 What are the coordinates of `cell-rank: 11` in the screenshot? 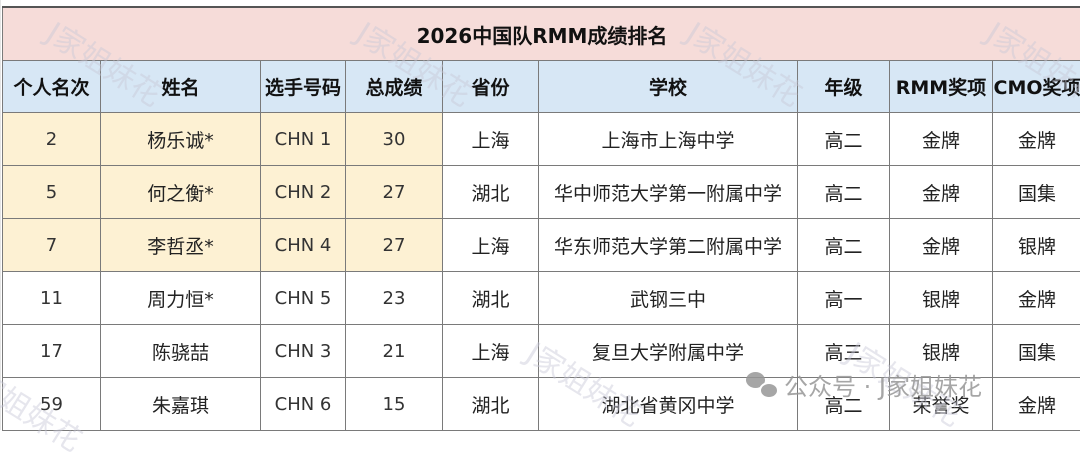 It's located at (52, 298).